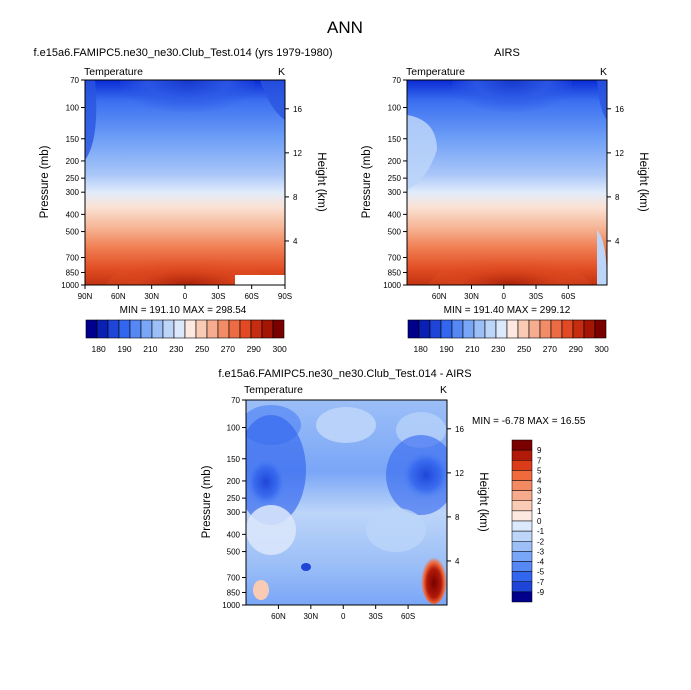  I want to click on colorbar-label: 4, so click(539, 481).